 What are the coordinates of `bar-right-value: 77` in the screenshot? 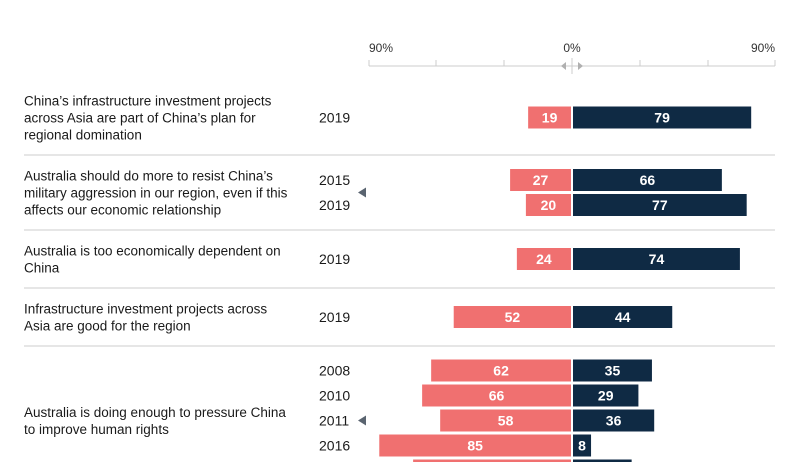 It's located at (660, 205).